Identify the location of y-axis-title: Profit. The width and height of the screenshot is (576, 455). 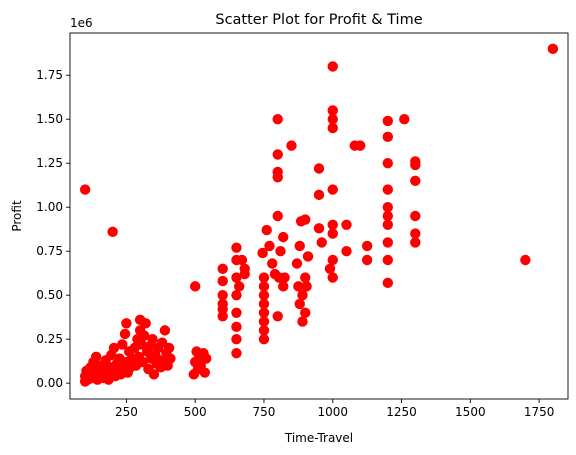
(17, 216).